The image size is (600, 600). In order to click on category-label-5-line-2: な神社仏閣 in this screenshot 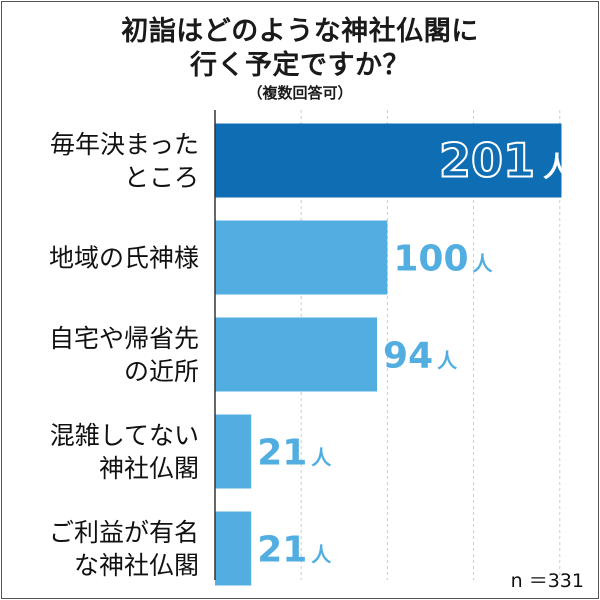, I will do `click(136, 565)`.